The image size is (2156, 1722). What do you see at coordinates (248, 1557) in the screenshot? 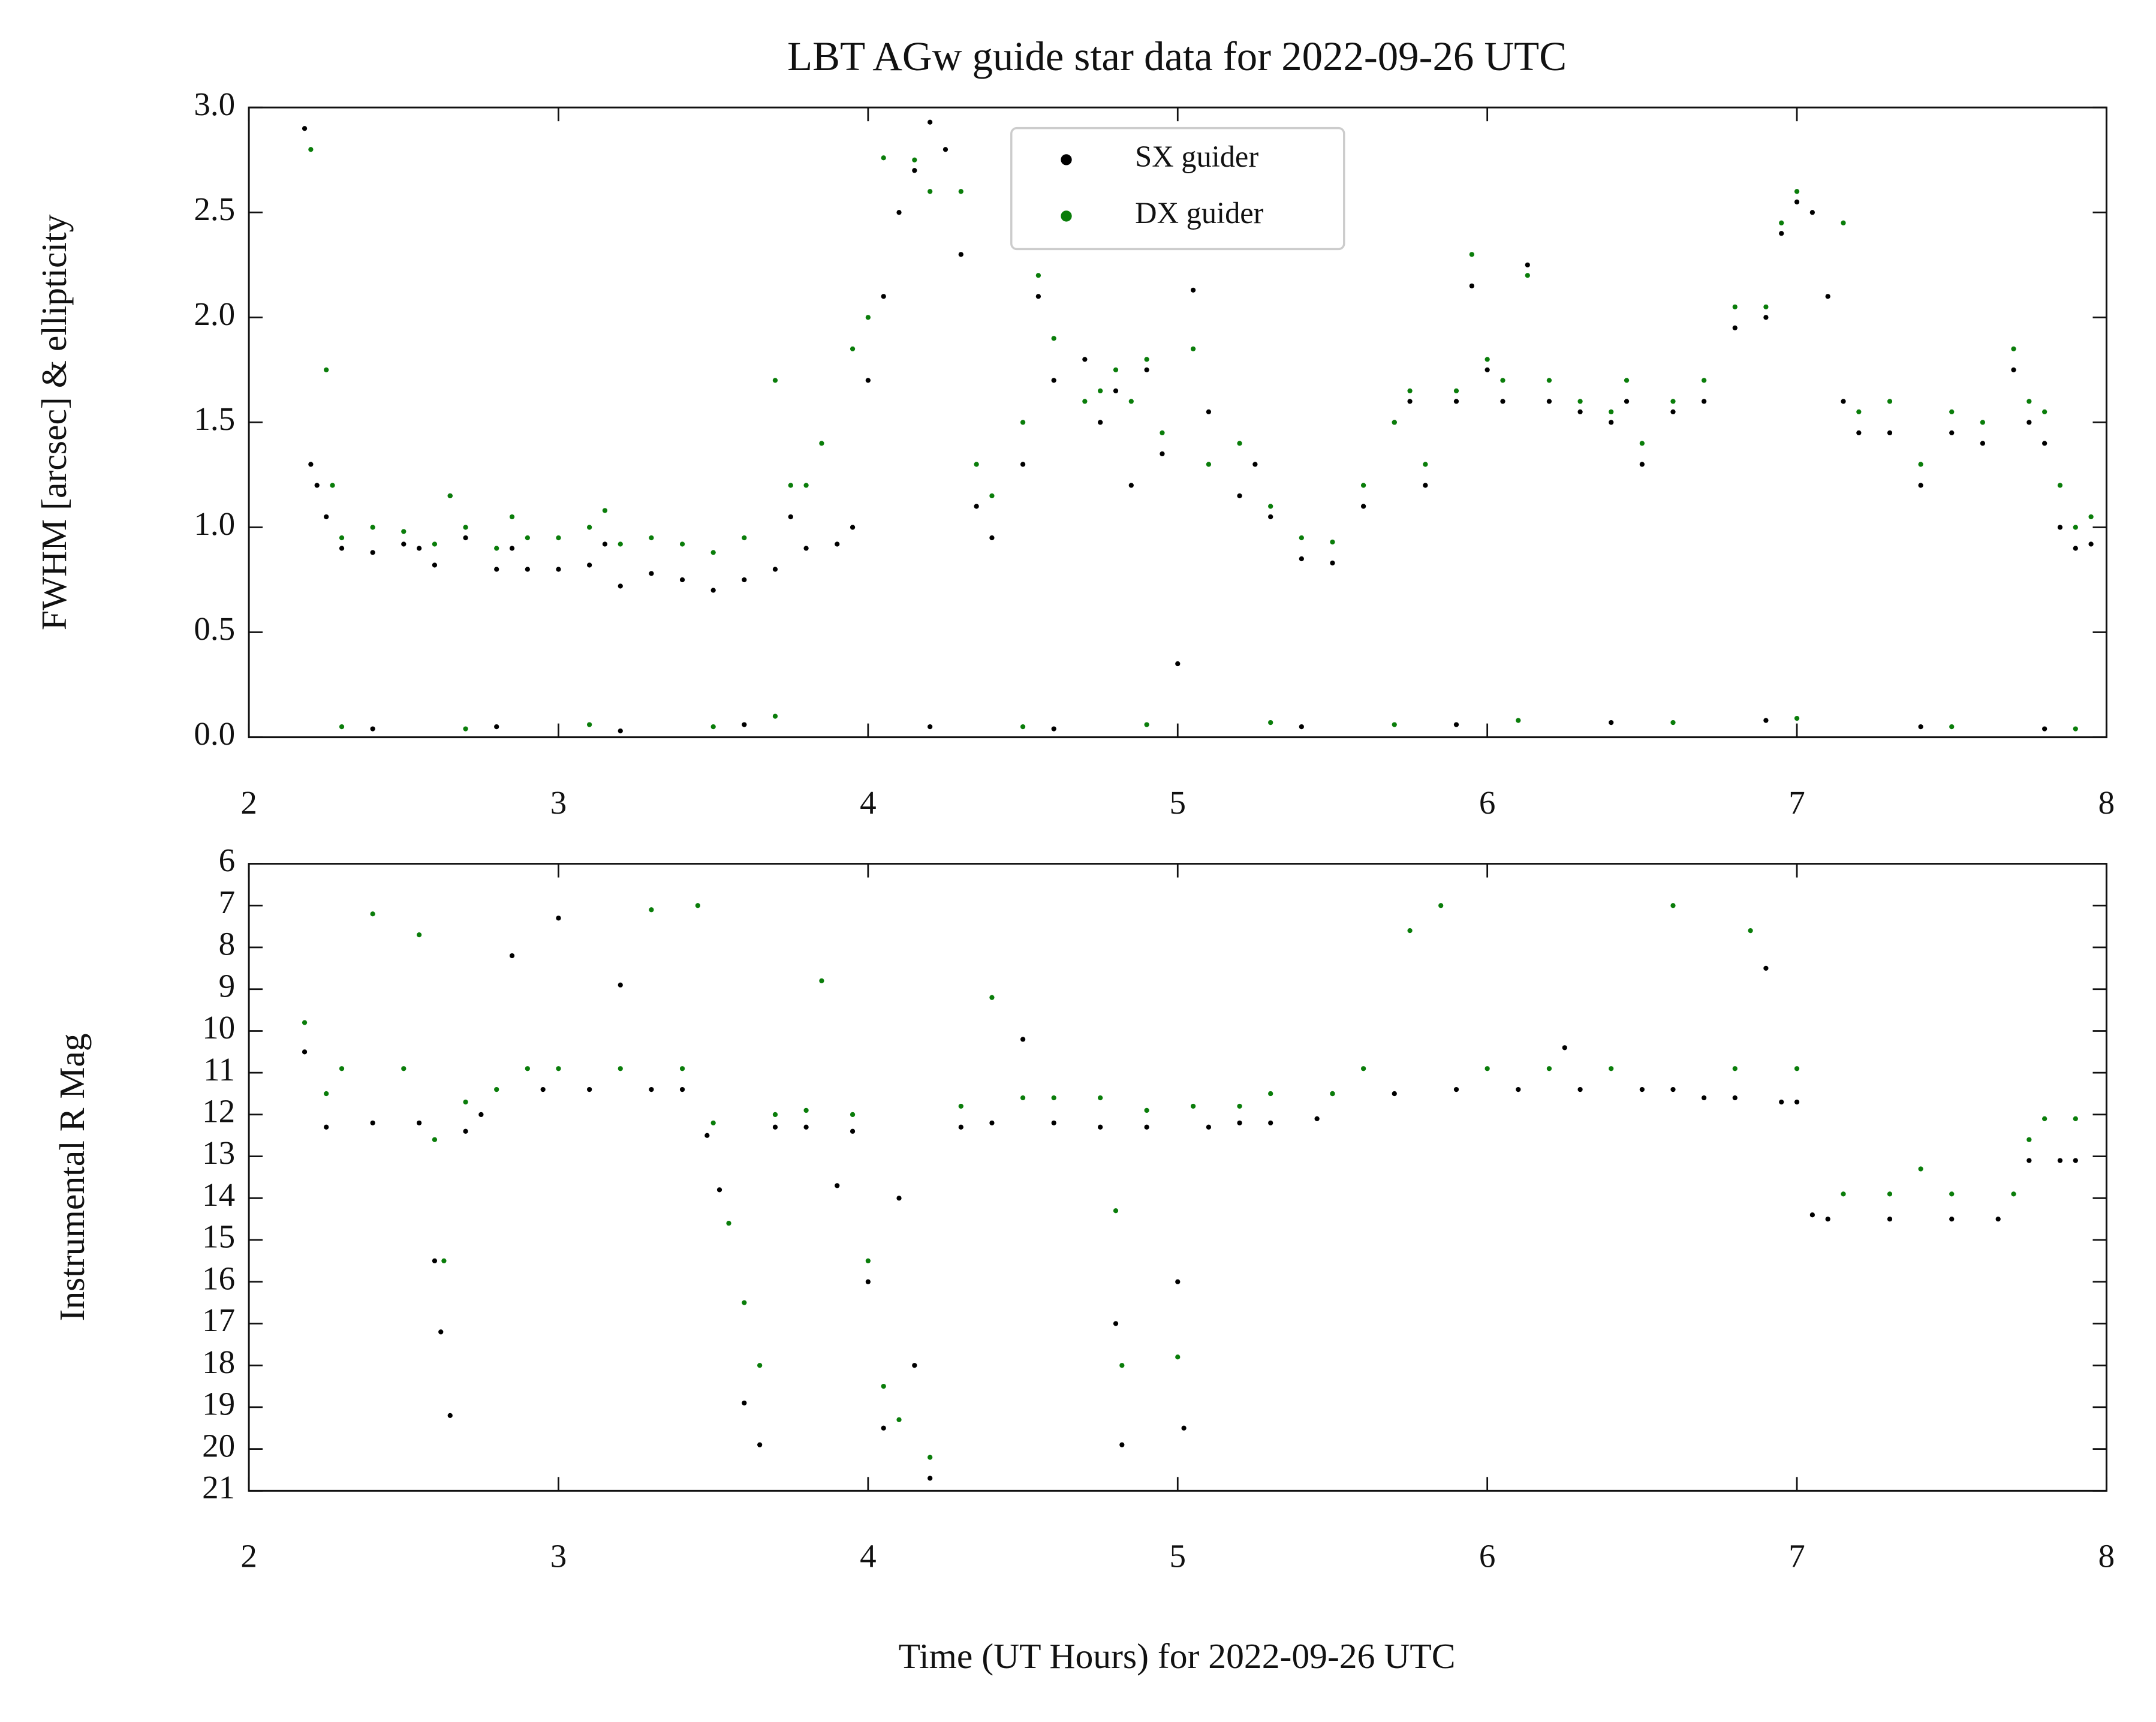
I see `x-tick-label: 2` at bounding box center [248, 1557].